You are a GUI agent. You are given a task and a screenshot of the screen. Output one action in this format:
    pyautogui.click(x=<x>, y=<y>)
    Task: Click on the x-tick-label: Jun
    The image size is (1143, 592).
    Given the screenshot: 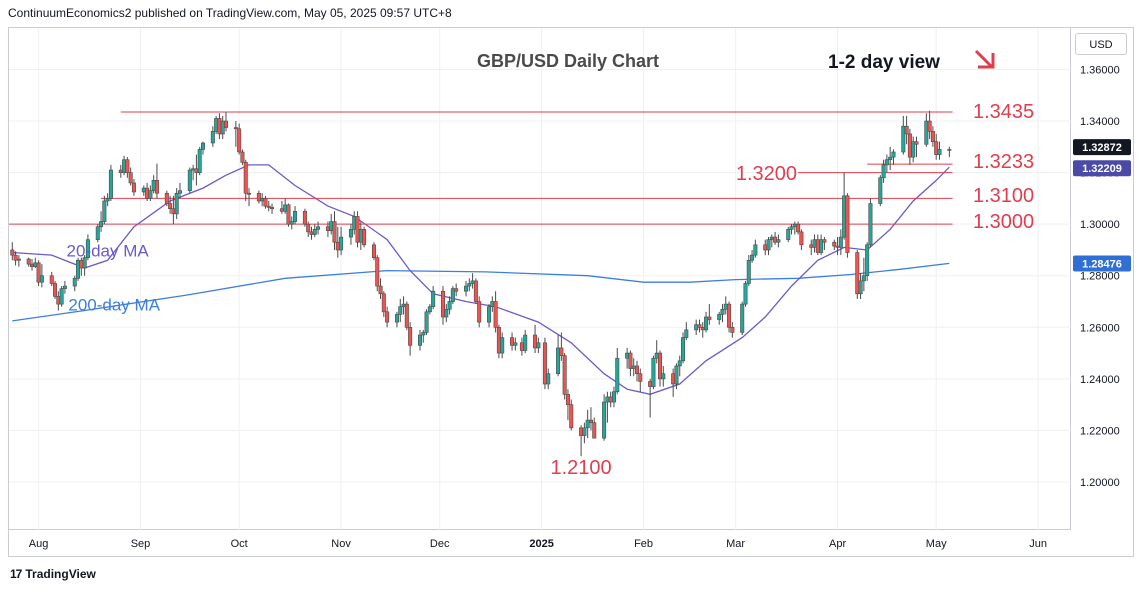 What is the action you would take?
    pyautogui.click(x=1038, y=544)
    